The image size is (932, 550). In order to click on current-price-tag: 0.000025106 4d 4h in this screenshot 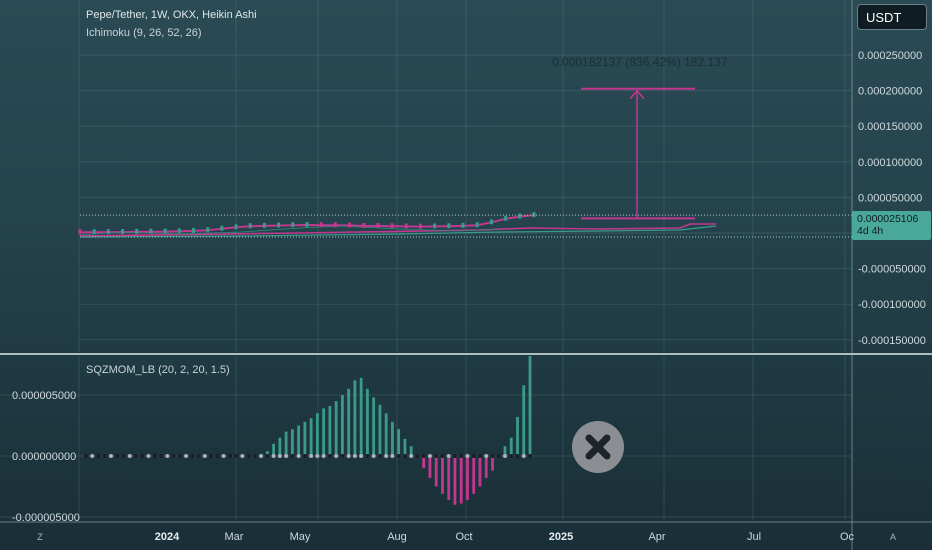, I will do `click(891, 225)`.